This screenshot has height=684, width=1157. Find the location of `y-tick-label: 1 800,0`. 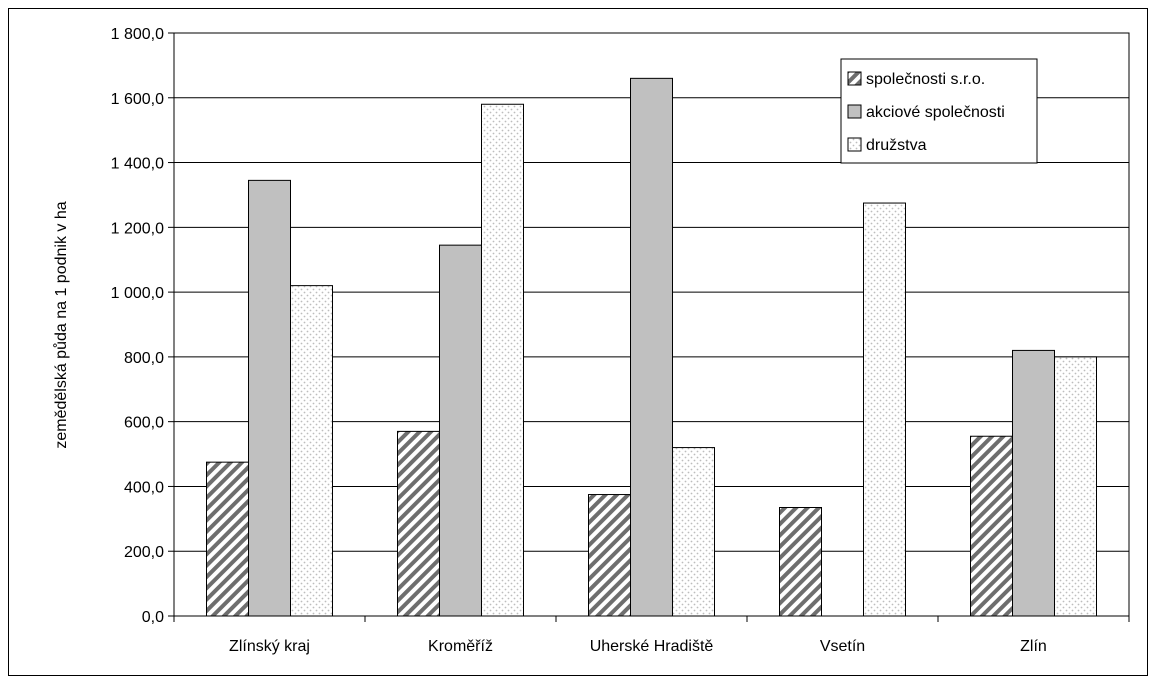

y-tick-label: 1 800,0 is located at coordinates (137, 34).